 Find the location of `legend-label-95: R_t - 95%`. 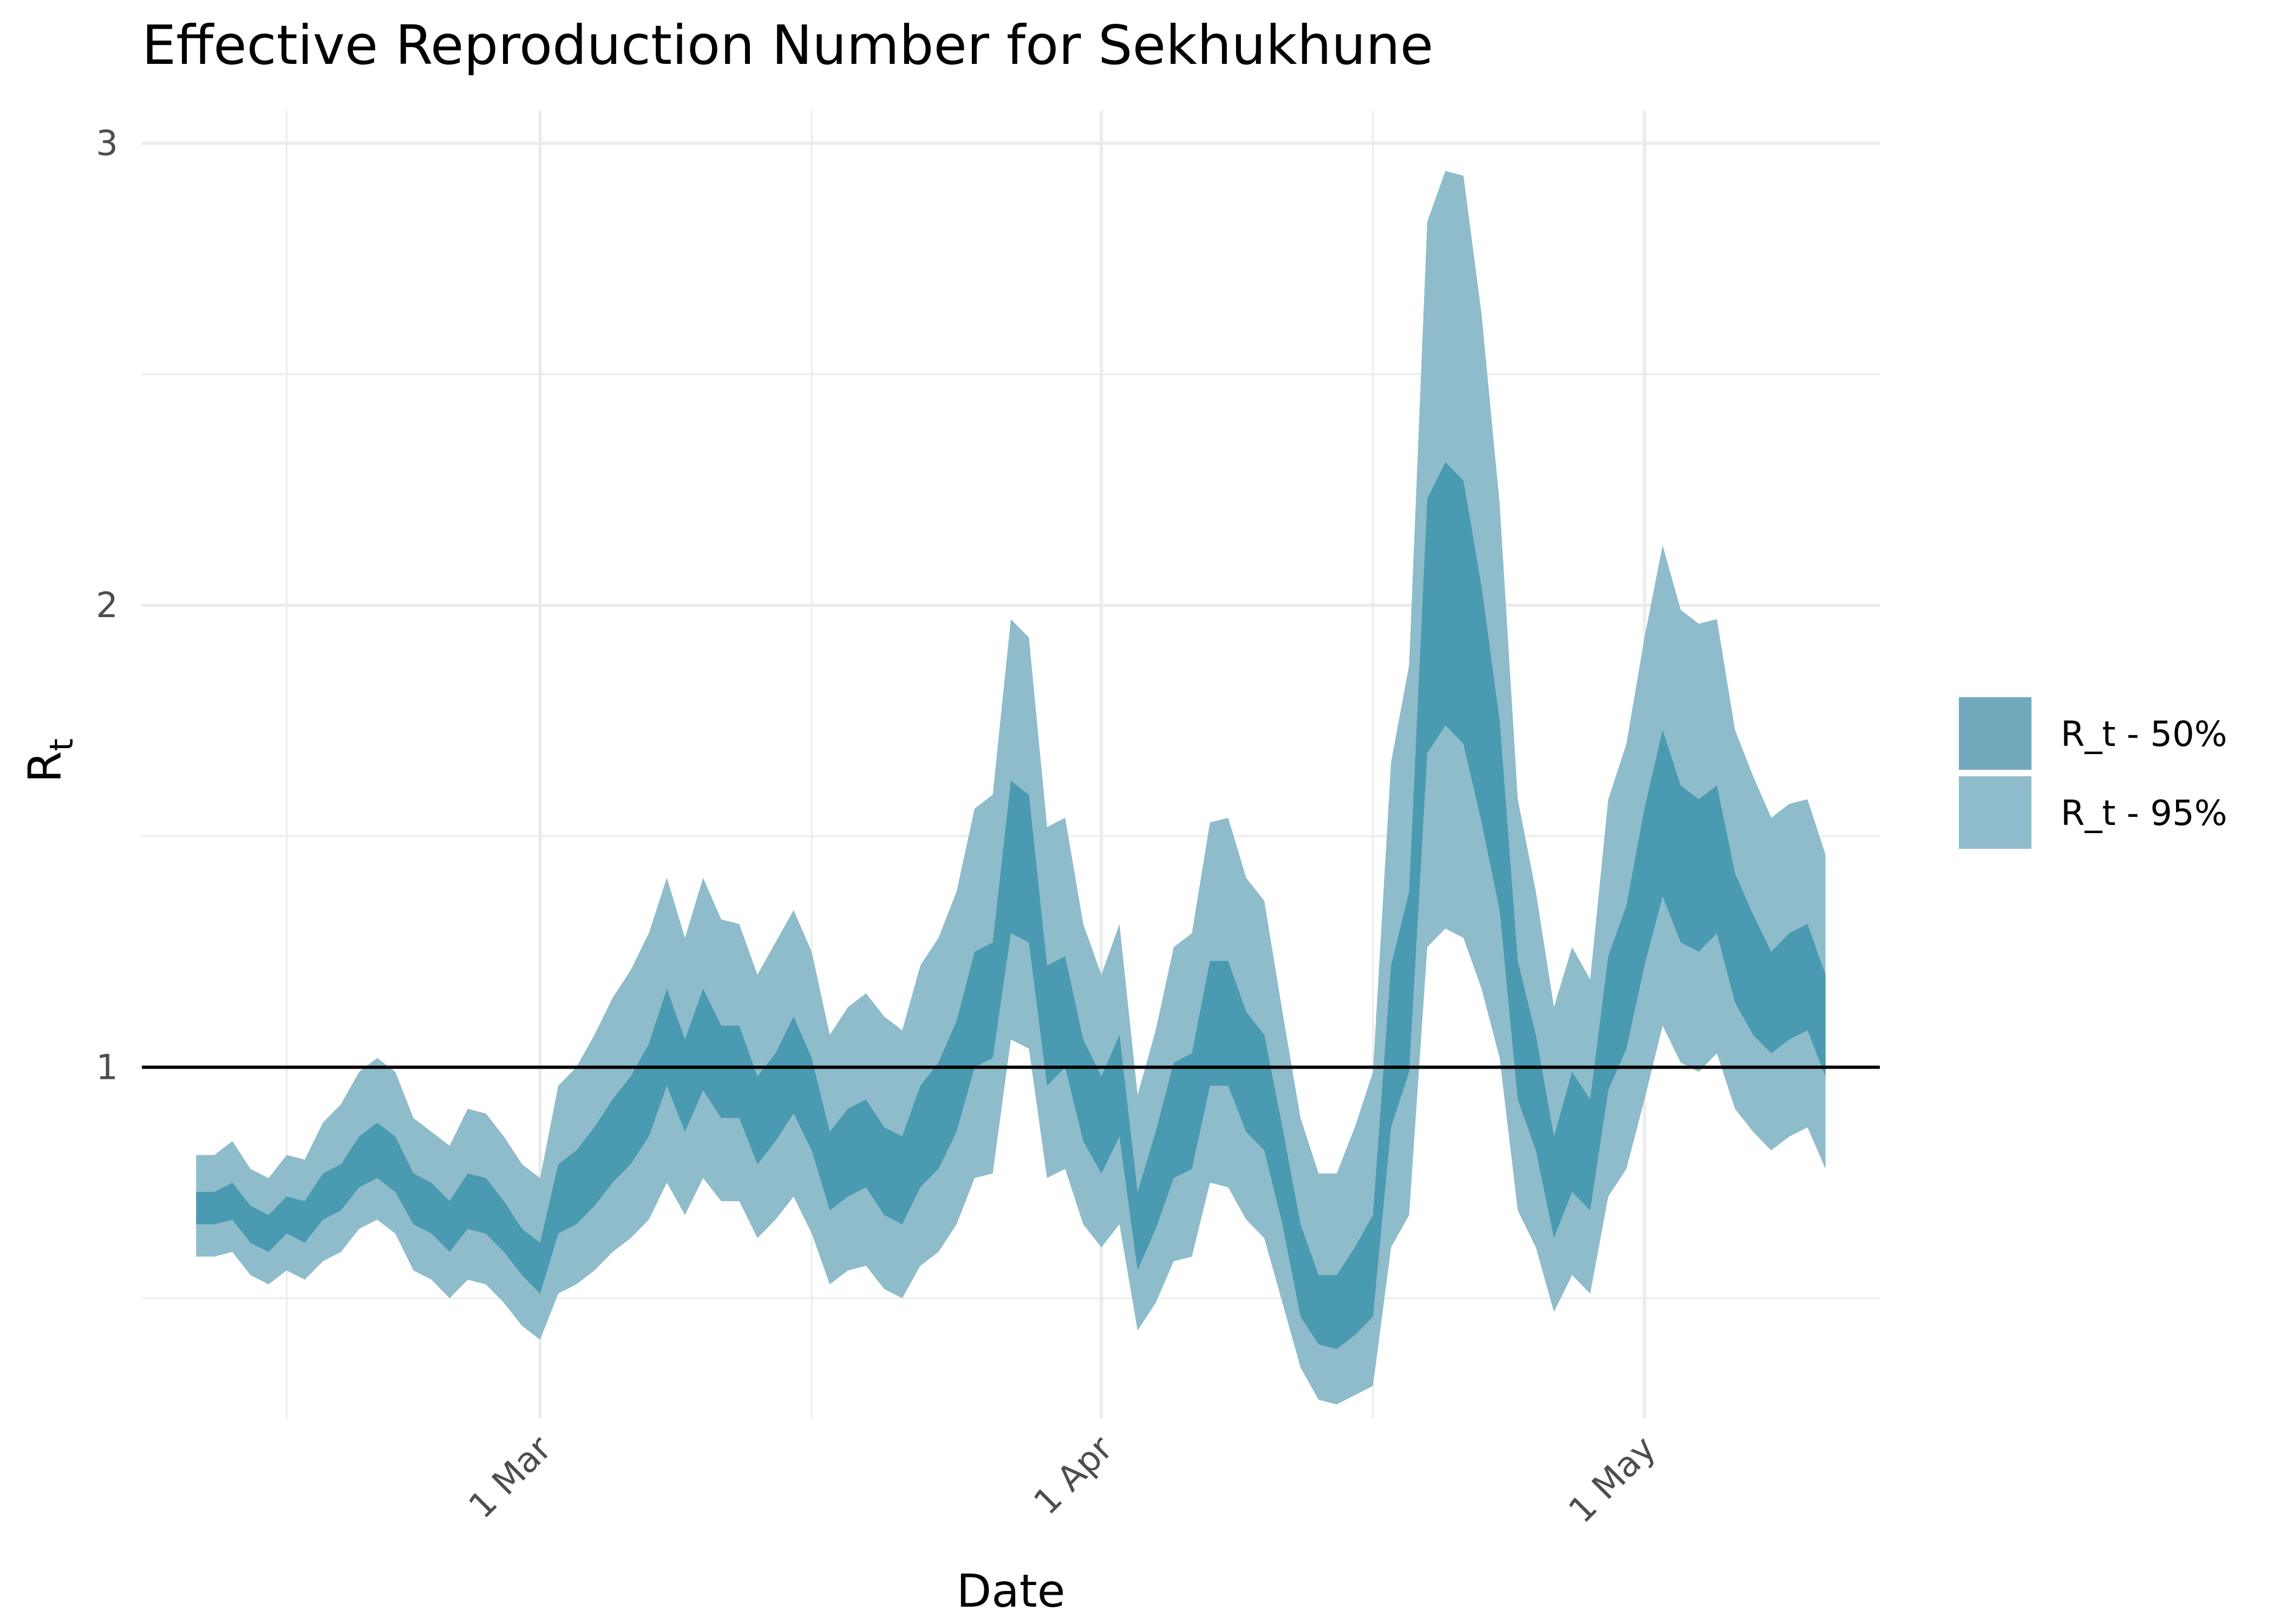

legend-label-95: R_t - 95% is located at coordinates (2144, 814).